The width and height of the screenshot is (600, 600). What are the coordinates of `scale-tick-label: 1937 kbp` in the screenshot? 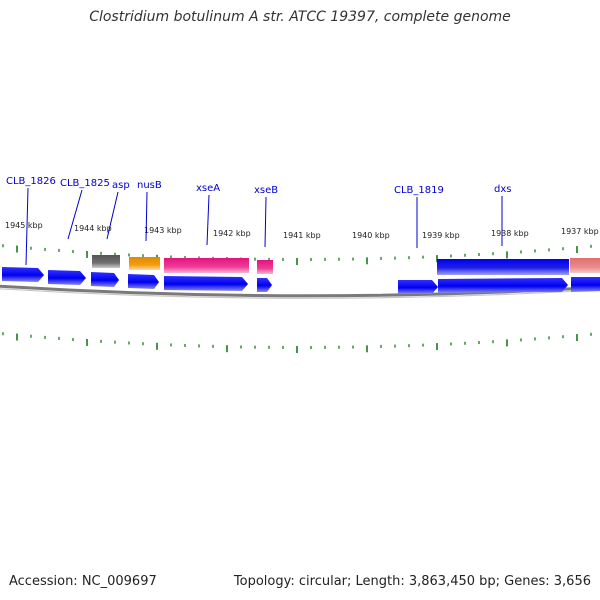 It's located at (580, 231).